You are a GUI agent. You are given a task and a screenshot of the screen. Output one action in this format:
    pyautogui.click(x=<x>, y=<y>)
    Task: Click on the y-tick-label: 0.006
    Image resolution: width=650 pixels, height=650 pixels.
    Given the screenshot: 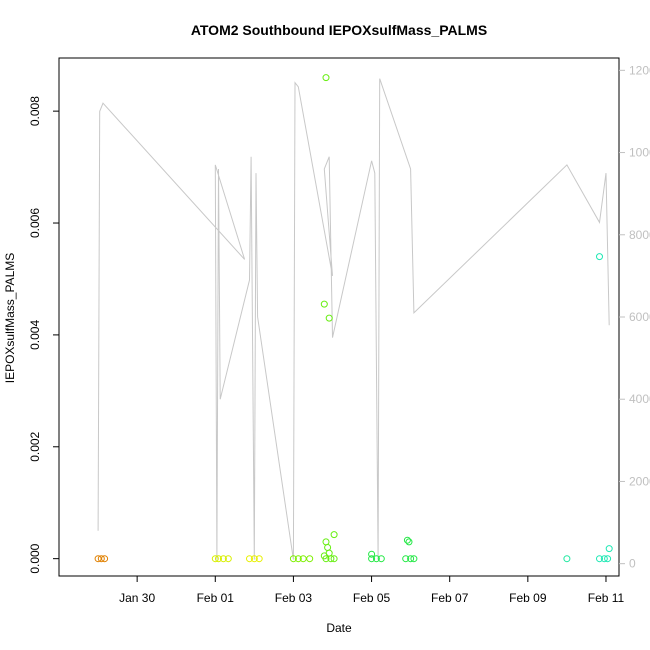 What is the action you would take?
    pyautogui.click(x=35, y=223)
    